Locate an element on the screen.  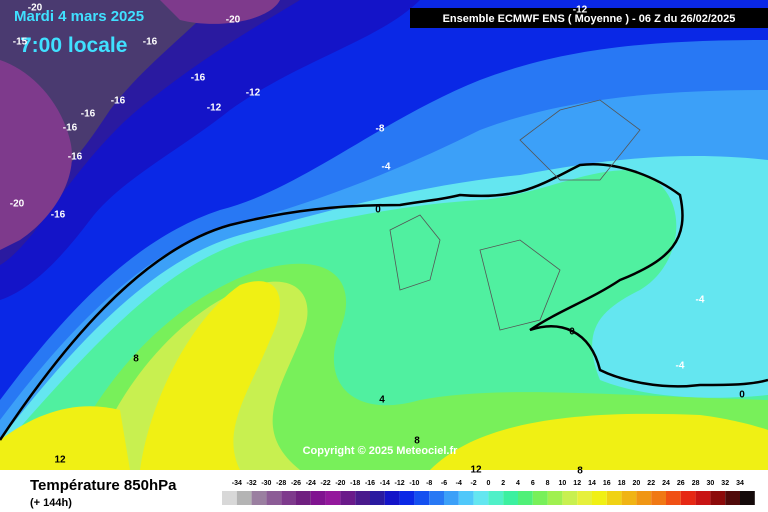
scale-label: -10 is located at coordinates (414, 483).